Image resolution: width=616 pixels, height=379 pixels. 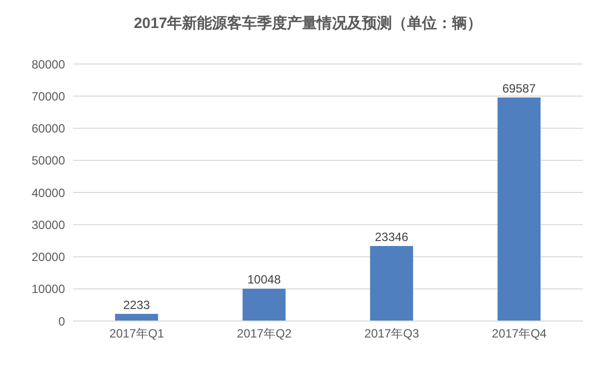 I want to click on data-label: 23346, so click(x=391, y=237).